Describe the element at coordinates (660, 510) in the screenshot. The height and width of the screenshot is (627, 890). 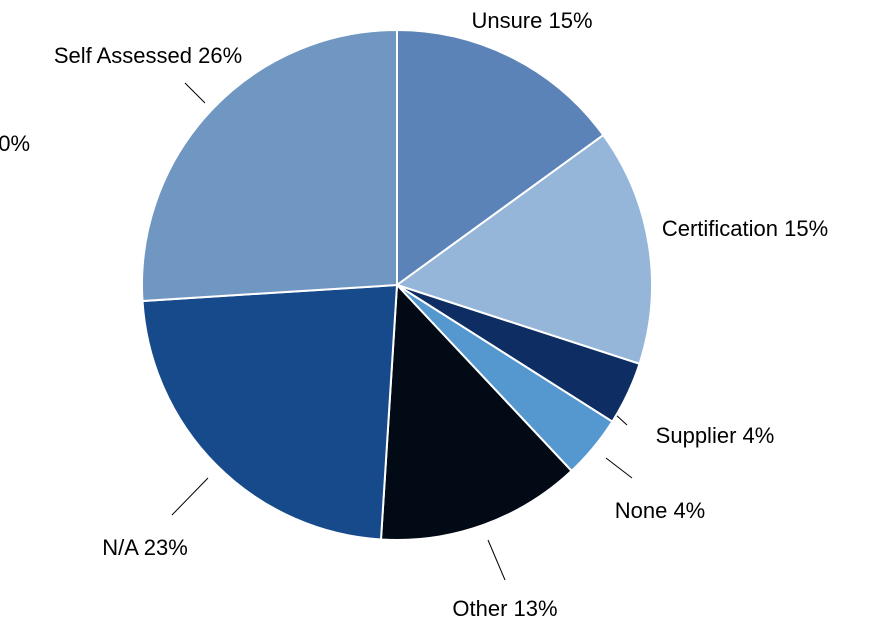
I see `data-label: None 4%` at that location.